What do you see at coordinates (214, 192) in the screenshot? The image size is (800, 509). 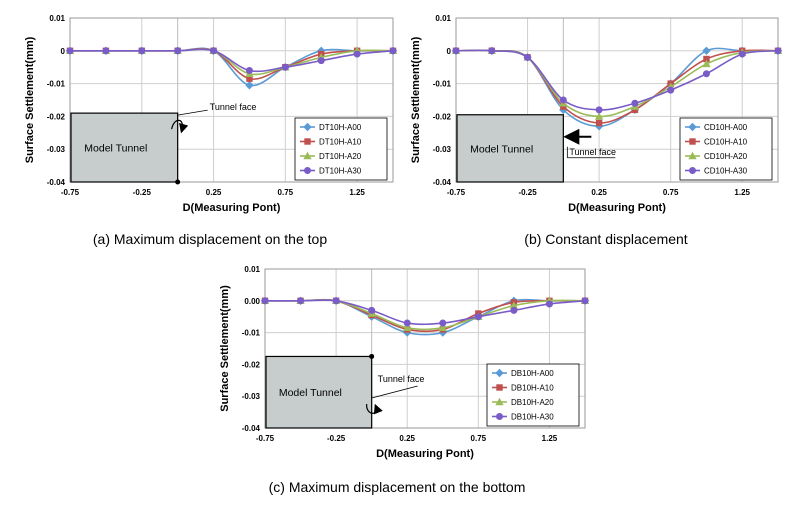 I see `x-tick-label: 0.25` at bounding box center [214, 192].